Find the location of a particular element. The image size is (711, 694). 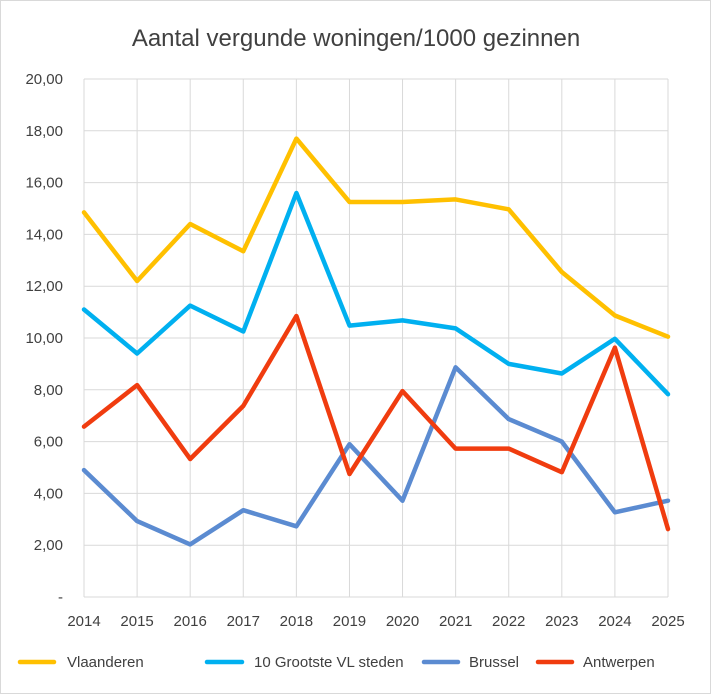

x-tick-label: 2016 is located at coordinates (189, 621).